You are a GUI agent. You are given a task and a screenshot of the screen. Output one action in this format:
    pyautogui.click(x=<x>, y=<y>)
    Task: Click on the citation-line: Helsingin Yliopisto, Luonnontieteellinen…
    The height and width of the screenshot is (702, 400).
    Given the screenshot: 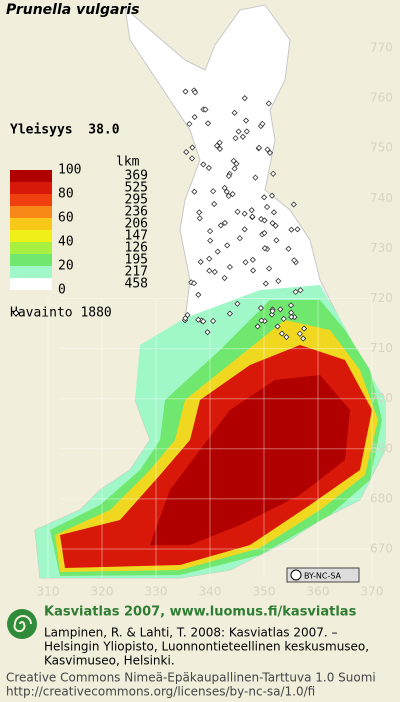 What is the action you would take?
    pyautogui.click(x=206, y=647)
    